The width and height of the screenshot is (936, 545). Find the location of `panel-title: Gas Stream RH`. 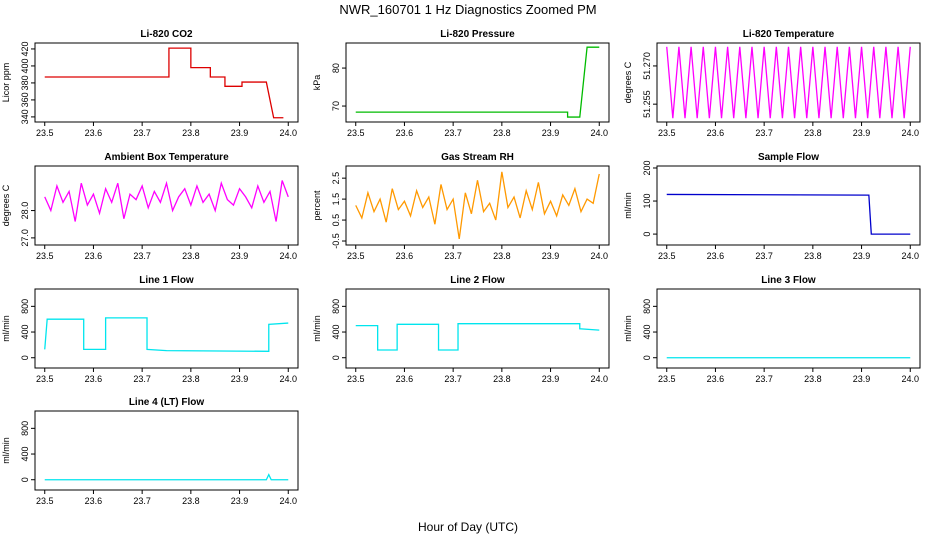

panel-title: Gas Stream RH is located at coordinates (477, 157).